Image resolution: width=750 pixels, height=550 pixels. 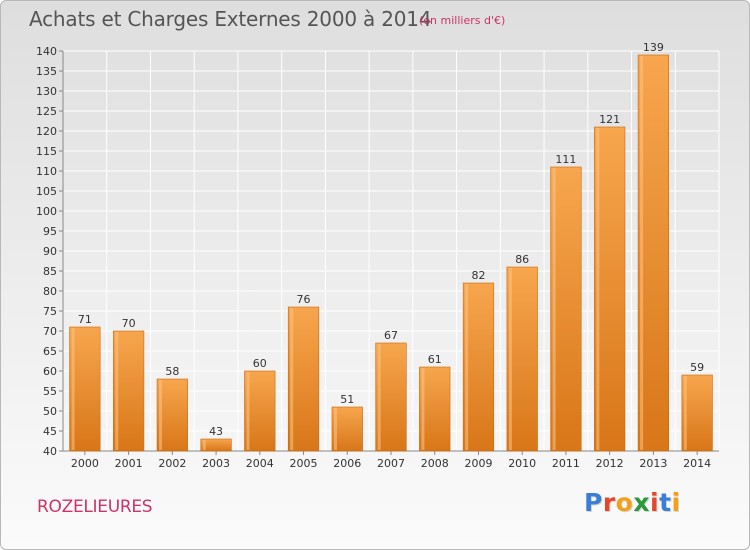 I want to click on chart-subtitle: (en milliers d'€), so click(x=462, y=20).